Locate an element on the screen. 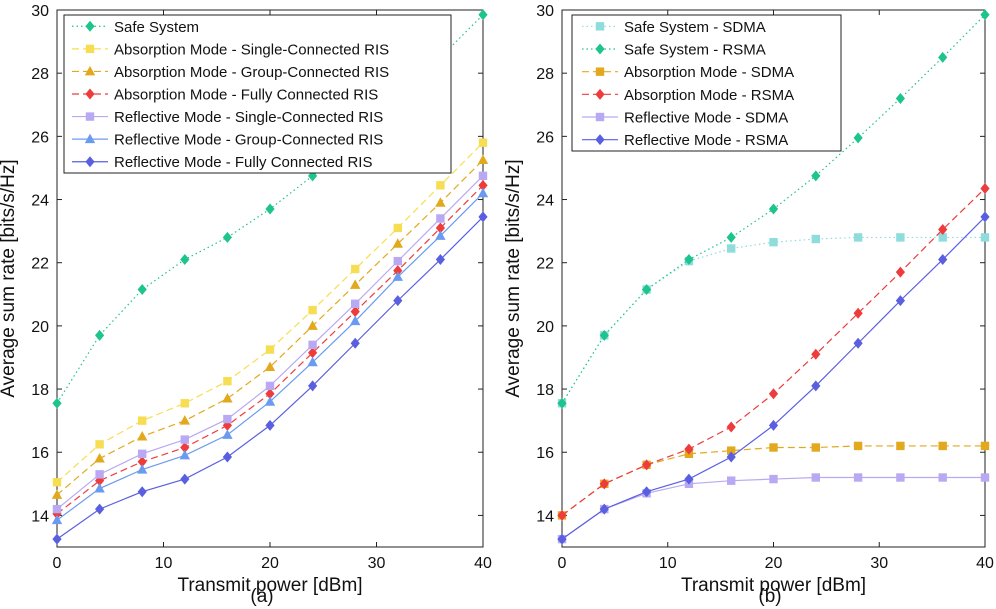  y-tick-label: 22 is located at coordinates (545, 264).